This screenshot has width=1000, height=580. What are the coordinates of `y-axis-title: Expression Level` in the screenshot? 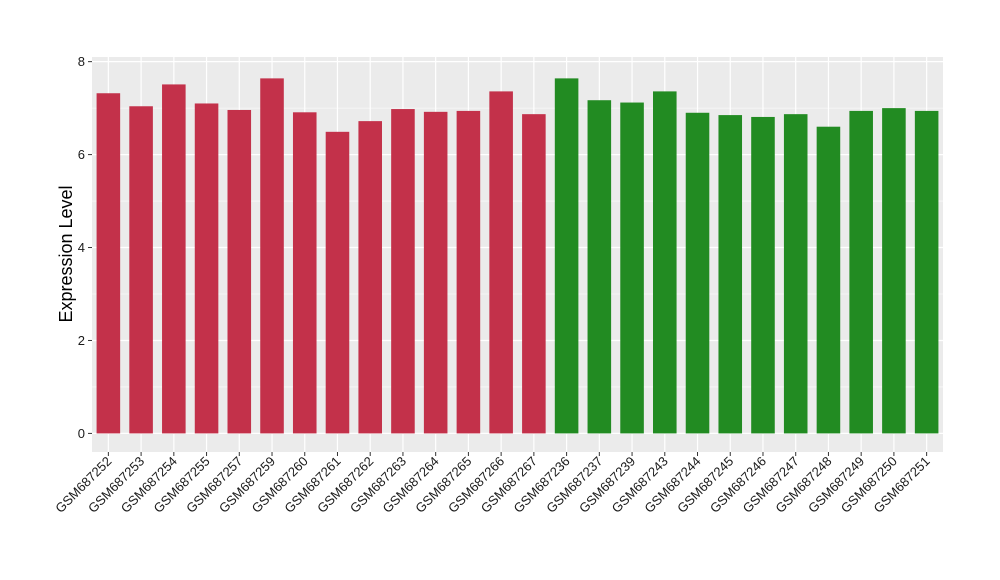 It's located at (66, 253).